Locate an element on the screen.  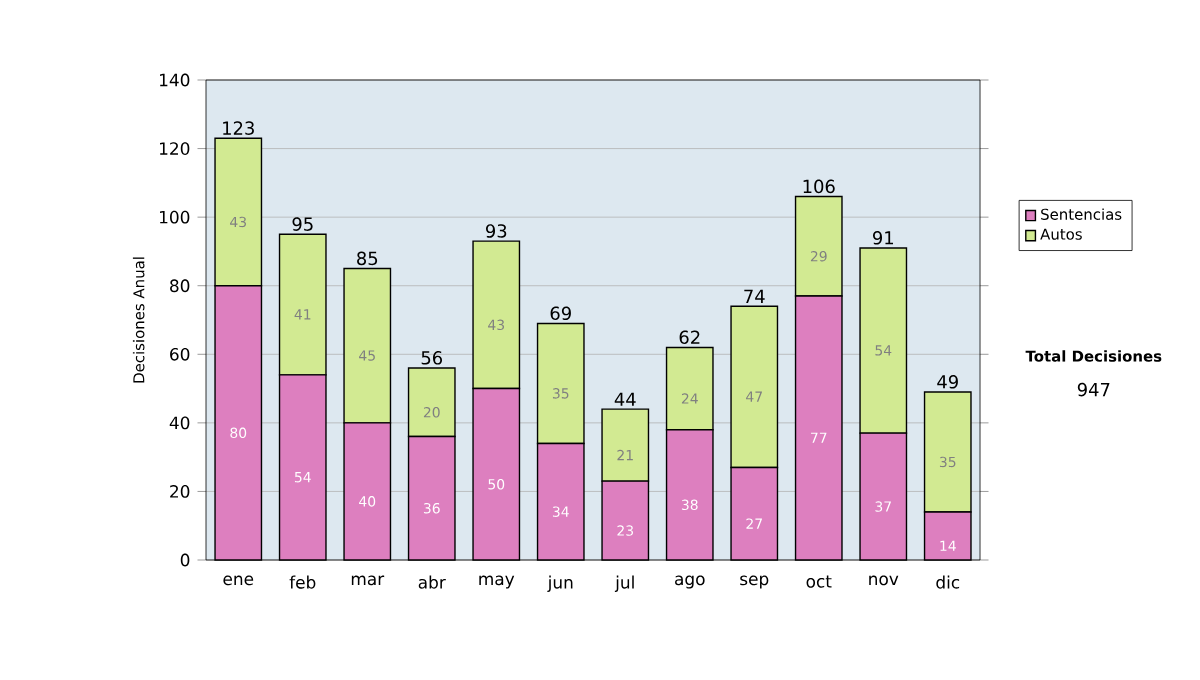
y-tick-label: 60 is located at coordinates (180, 354).